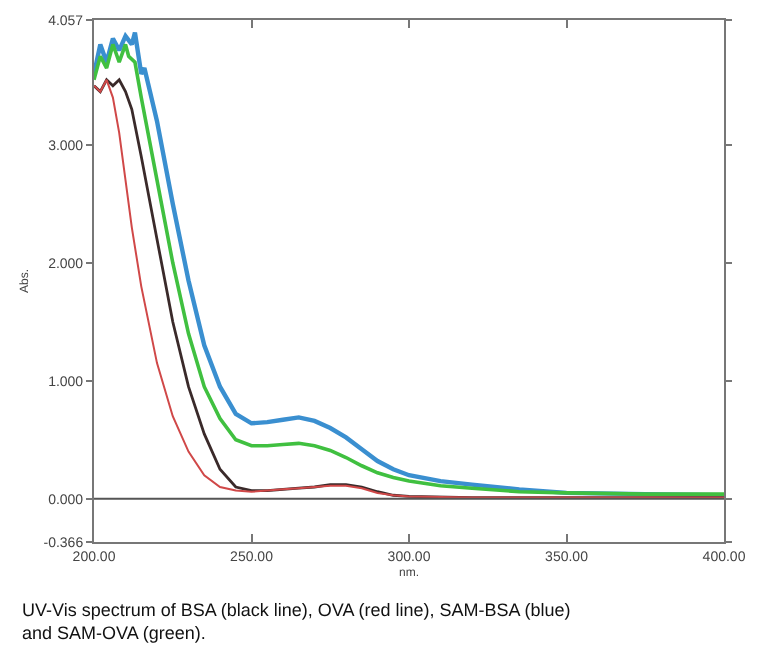 This screenshot has width=760, height=660. I want to click on text: UV-Vis spectrum of BSA (black line), OVA (red line), SAM-BSA (blue) and SAM-OVA (green)., so click(296, 622).